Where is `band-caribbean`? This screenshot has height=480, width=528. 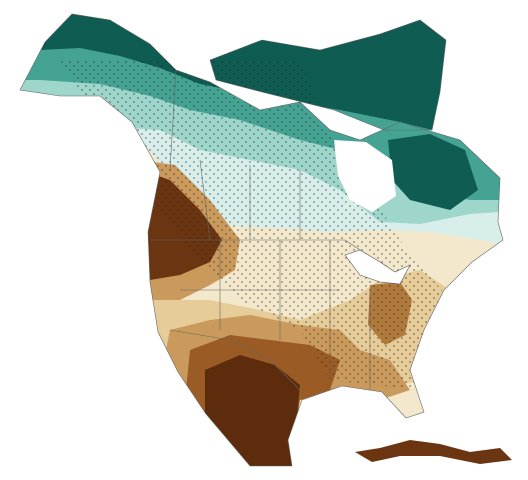
band-caribbean is located at coordinates (426, 453).